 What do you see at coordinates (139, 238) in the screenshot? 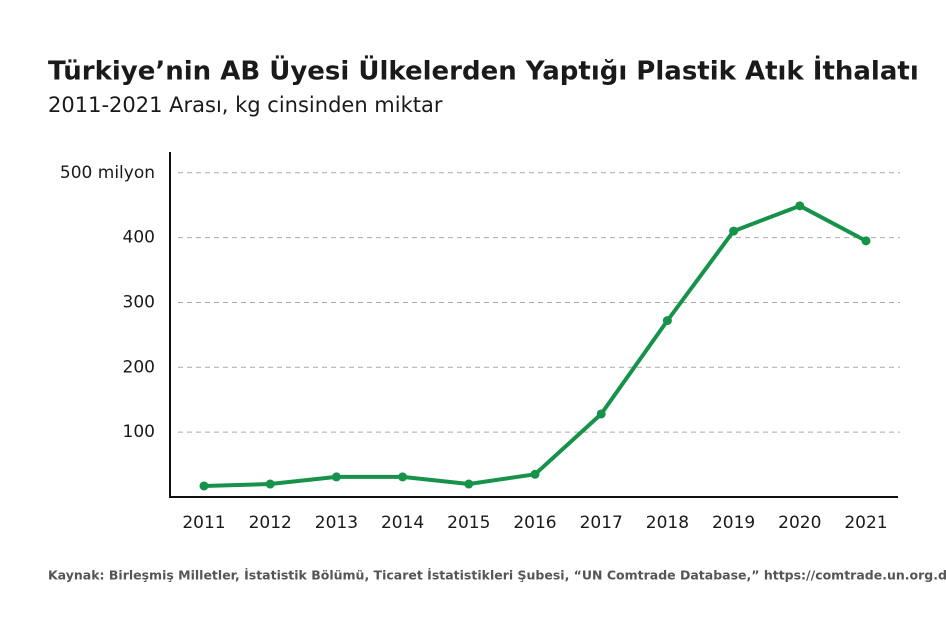
I see `y-tick-label: 400` at bounding box center [139, 238].